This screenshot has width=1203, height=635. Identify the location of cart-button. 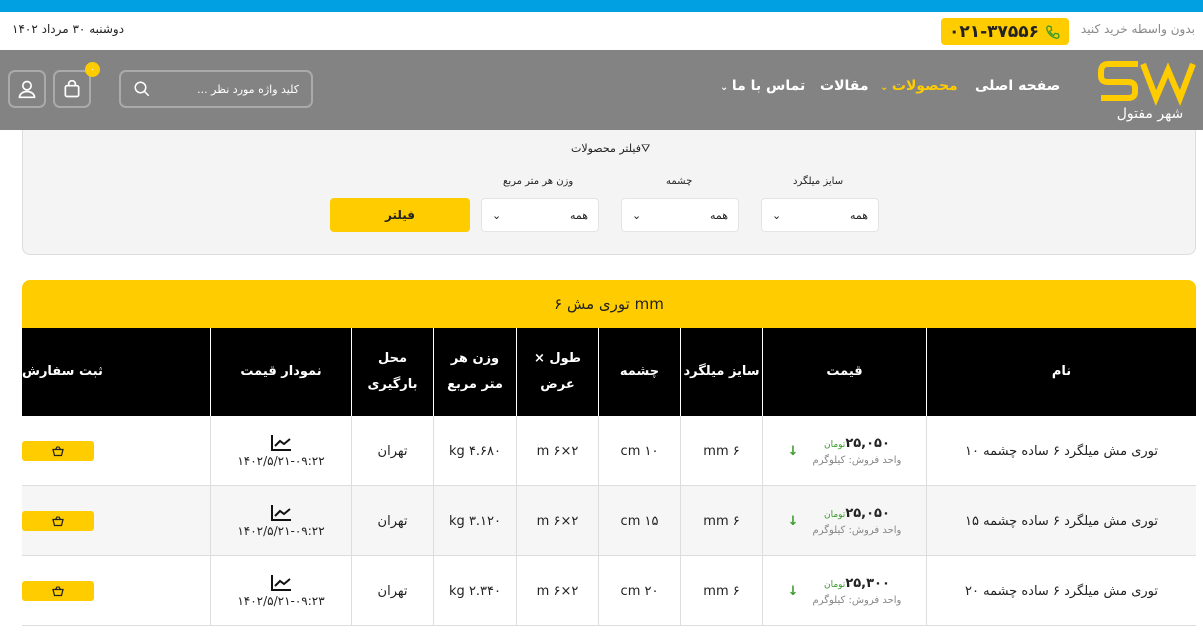
(72, 89).